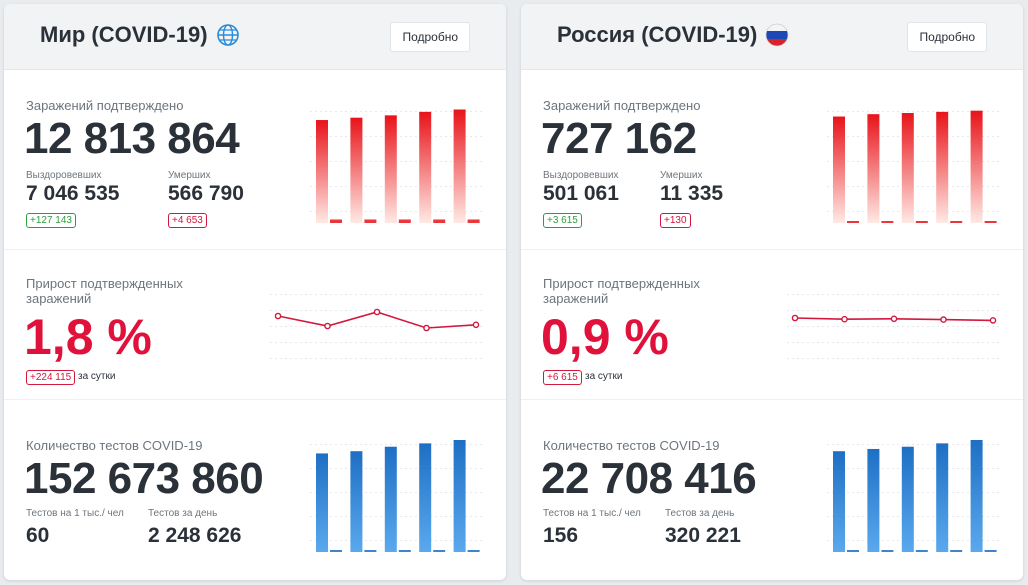 This screenshot has height=585, width=1028. Describe the element at coordinates (675, 220) in the screenshot. I see `deaths-delta-badge: +130` at that location.